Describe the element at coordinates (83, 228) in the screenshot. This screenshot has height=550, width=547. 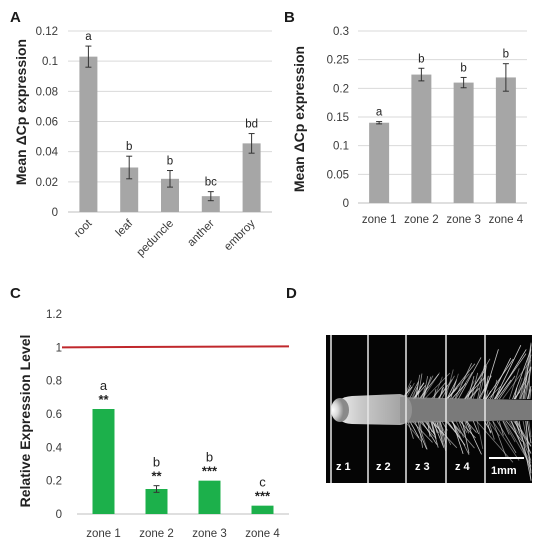
I see `chart-a-xtick: root` at that location.